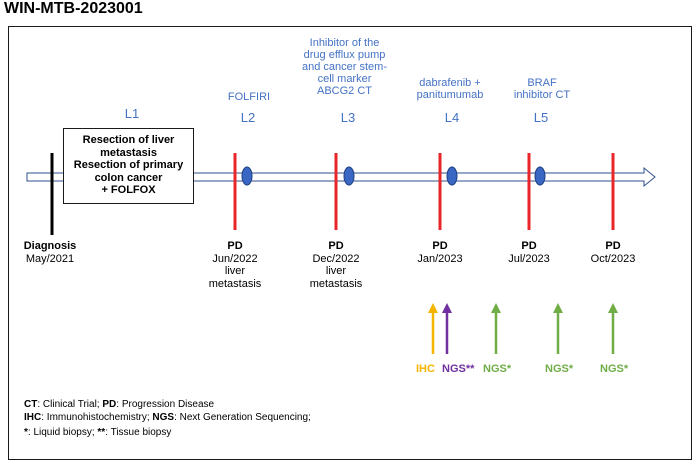 This screenshot has width=700, height=464. What do you see at coordinates (540, 176) in the screenshot?
I see `marker-l5` at bounding box center [540, 176].